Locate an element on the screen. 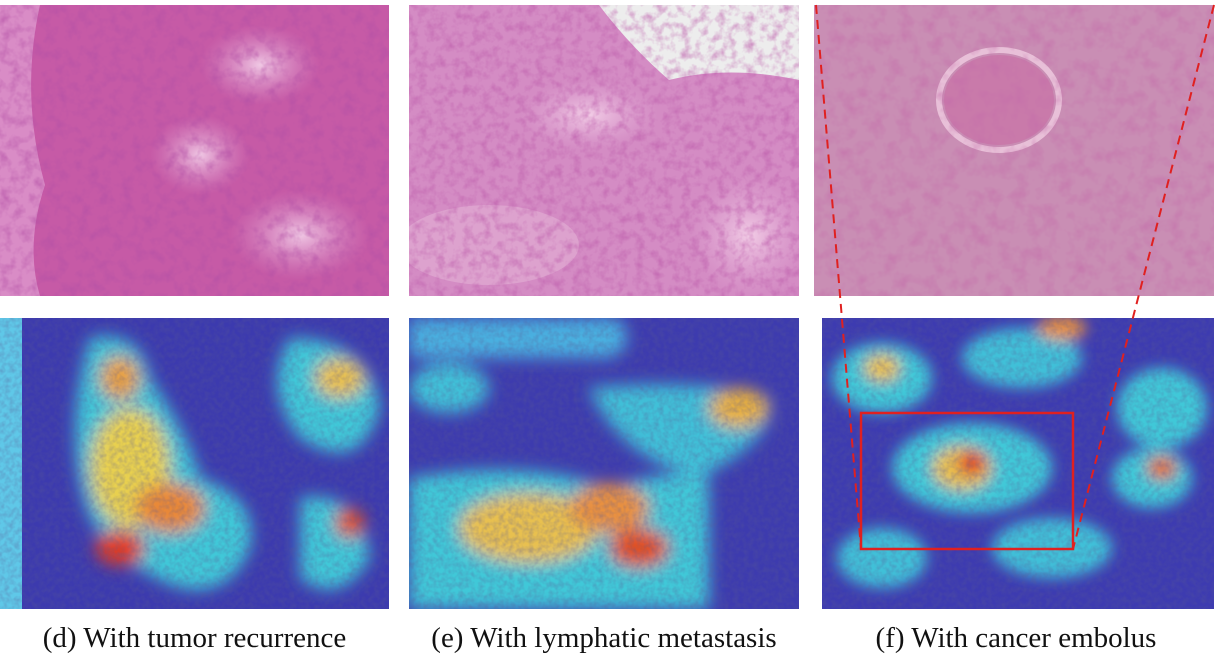  he-image-cancer-embolus is located at coordinates (1014, 150).